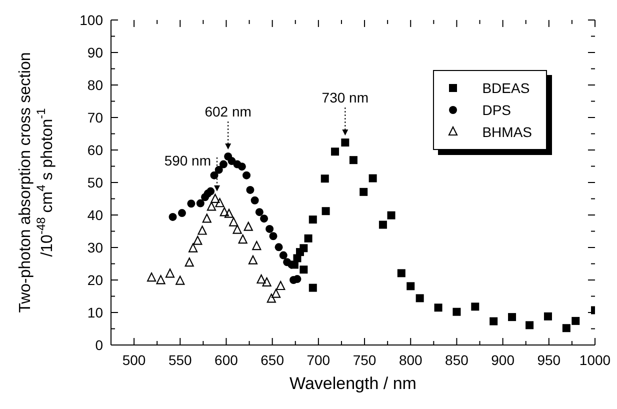 The image size is (617, 409). What do you see at coordinates (228, 112) in the screenshot?
I see `annotation: 602 nm` at bounding box center [228, 112].